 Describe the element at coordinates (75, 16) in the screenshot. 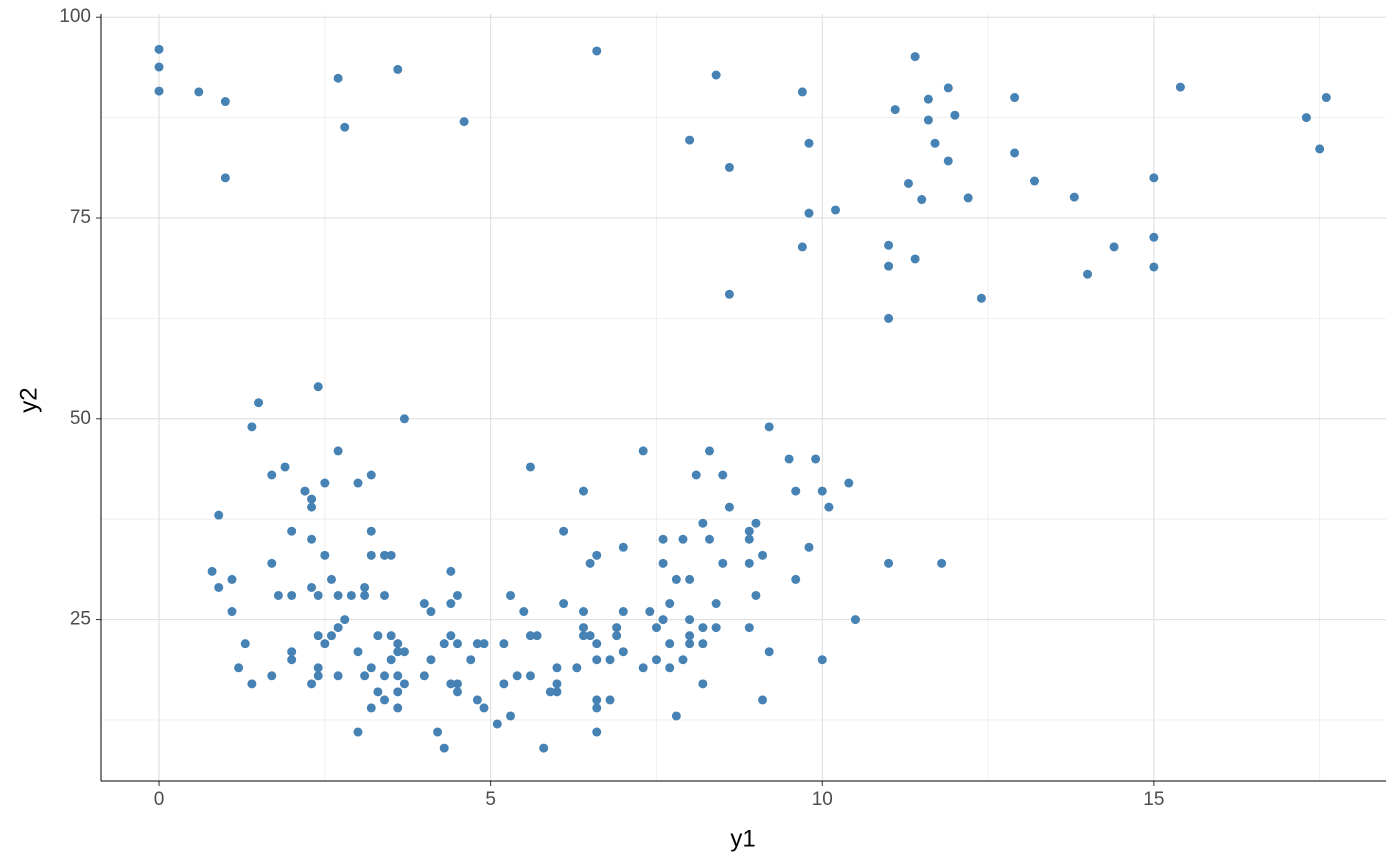

I see `y-tick-label: 100` at that location.